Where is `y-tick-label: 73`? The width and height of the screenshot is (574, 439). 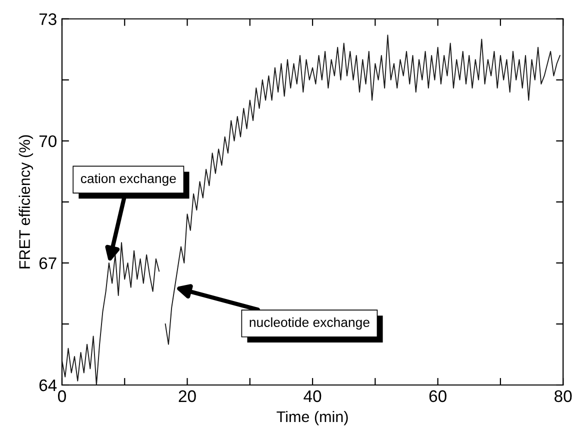 y-tick-label: 73 is located at coordinates (47, 19).